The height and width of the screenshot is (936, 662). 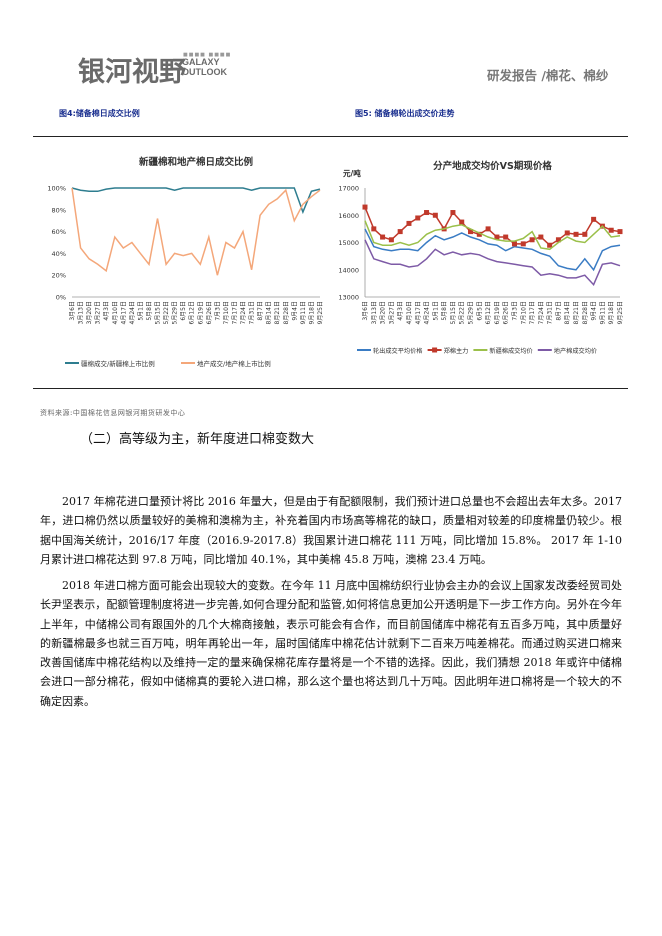 I want to click on y-tick-label: 16000, so click(x=348, y=216).